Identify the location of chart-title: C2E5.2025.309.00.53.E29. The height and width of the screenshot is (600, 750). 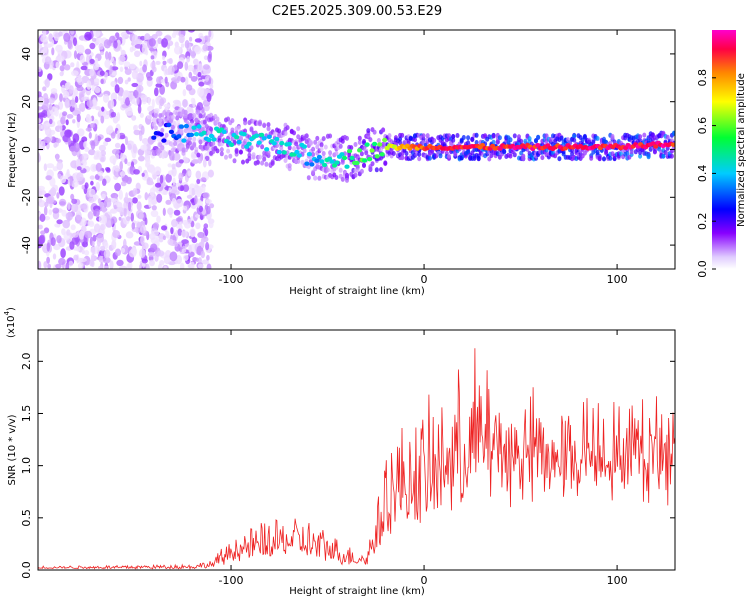
(357, 11).